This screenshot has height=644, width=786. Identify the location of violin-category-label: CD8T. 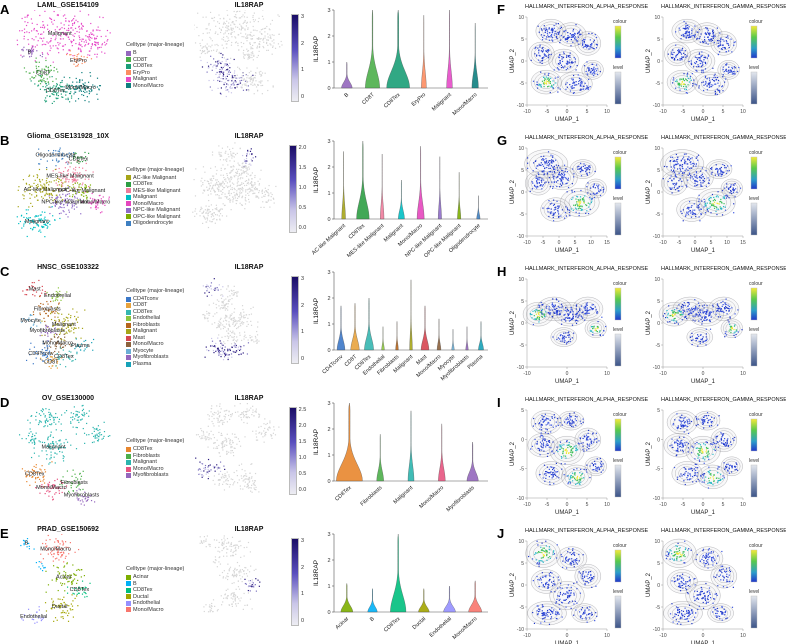
(368, 99).